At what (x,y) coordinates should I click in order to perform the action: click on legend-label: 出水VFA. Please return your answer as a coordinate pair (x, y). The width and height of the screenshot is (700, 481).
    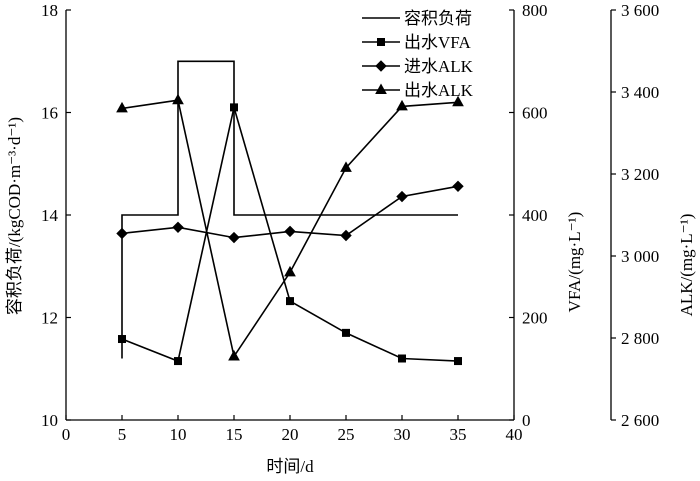
    Looking at the image, I should click on (437, 42).